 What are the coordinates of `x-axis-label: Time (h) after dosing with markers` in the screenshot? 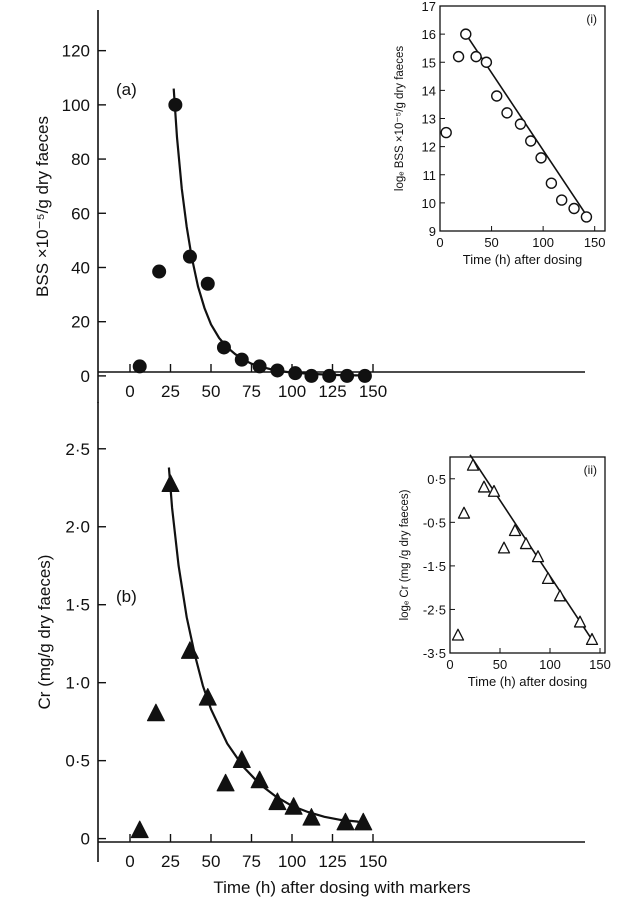 It's located at (341, 887).